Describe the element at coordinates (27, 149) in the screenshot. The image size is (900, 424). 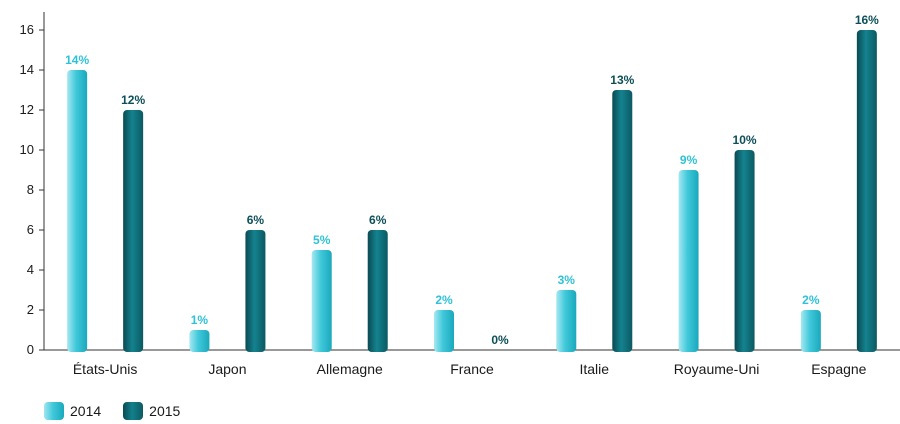
I see `y-tick-label: 10` at that location.